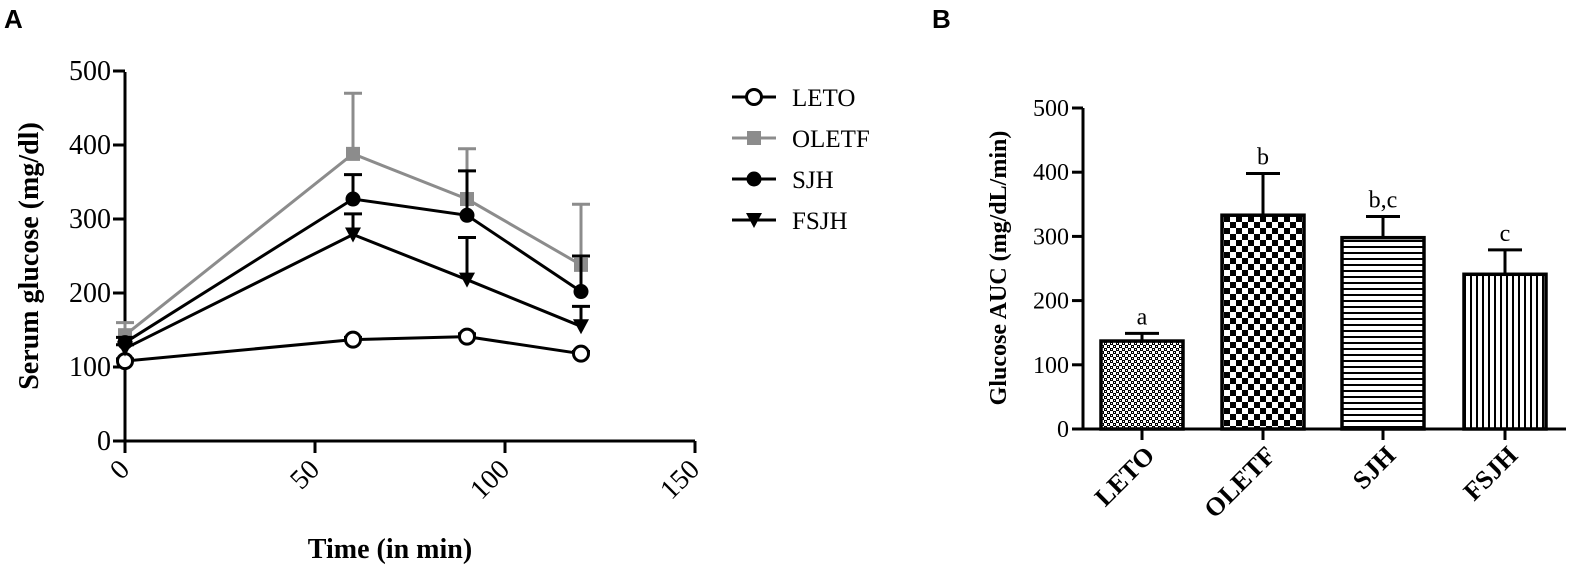  I want to click on legend-label: OLETF, so click(831, 139).